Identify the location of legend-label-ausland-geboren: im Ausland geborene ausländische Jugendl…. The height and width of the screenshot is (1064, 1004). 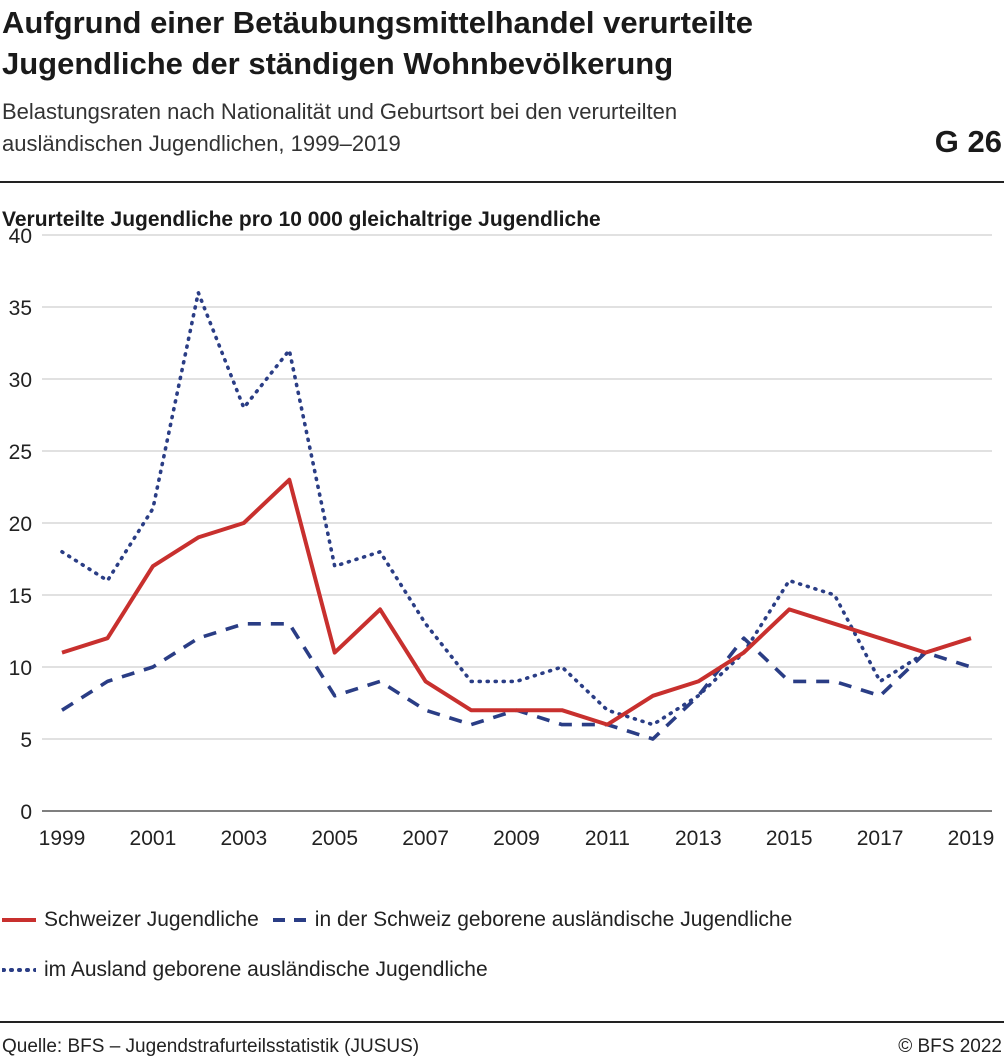
(266, 969).